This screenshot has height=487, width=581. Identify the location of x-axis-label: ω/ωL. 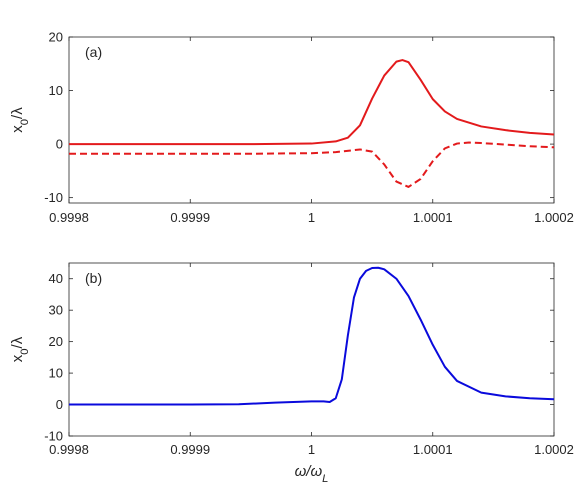
(312, 474).